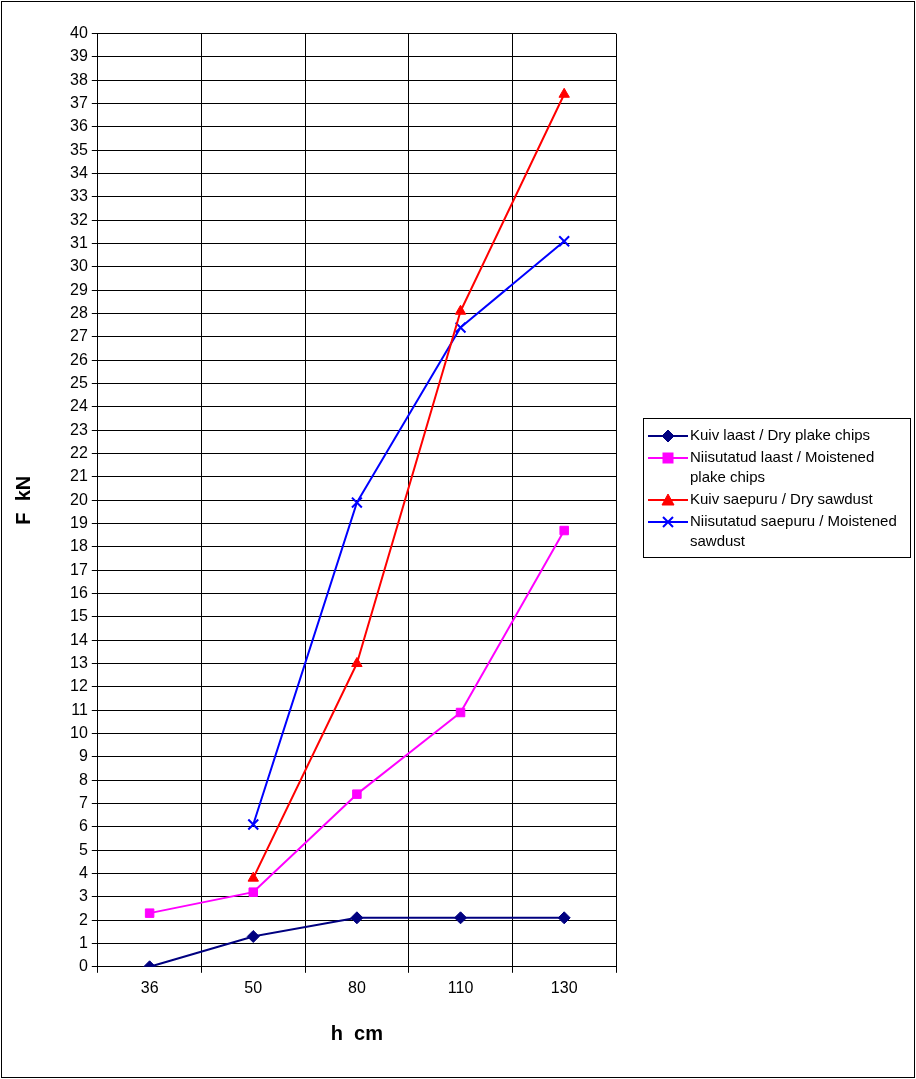 This screenshot has height=1079, width=916. What do you see at coordinates (79, 522) in the screenshot?
I see `y-tick-label: 19` at bounding box center [79, 522].